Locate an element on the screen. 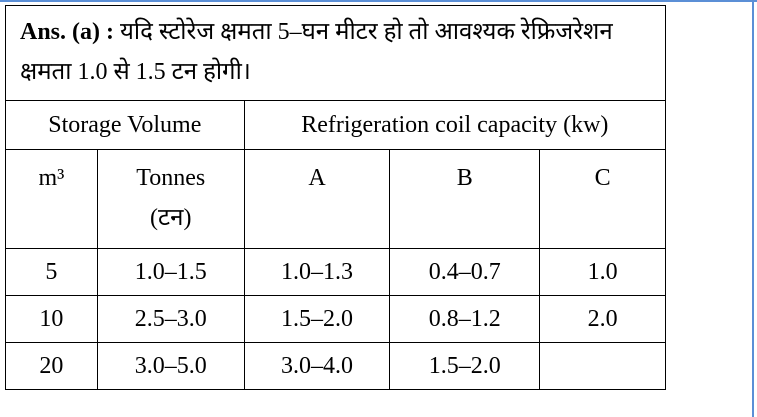 Image resolution: width=757 pixels, height=417 pixels. data-row: 20 3.0–5.0 3.0–4.0 1.5–2.0 is located at coordinates (335, 366).